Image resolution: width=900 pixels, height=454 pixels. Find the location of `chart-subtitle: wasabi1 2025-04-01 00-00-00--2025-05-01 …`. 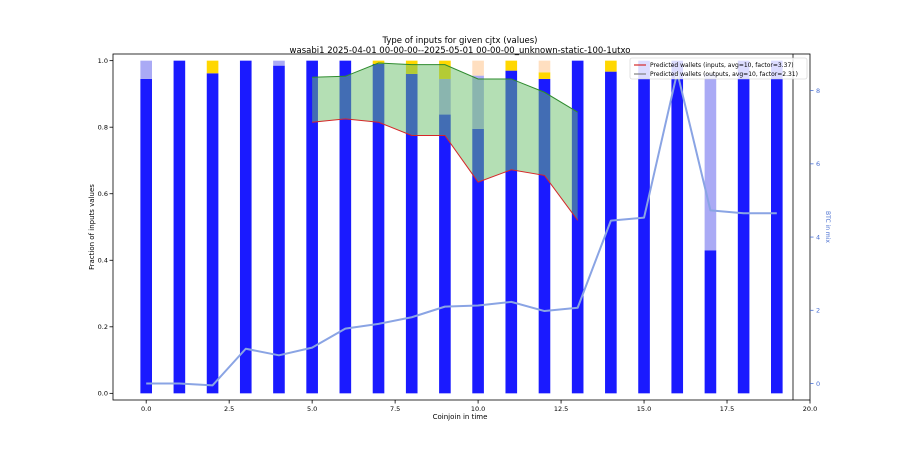

chart-subtitle: wasabi1 2025-04-01 00-00-00--2025-05-01 … is located at coordinates (460, 51).